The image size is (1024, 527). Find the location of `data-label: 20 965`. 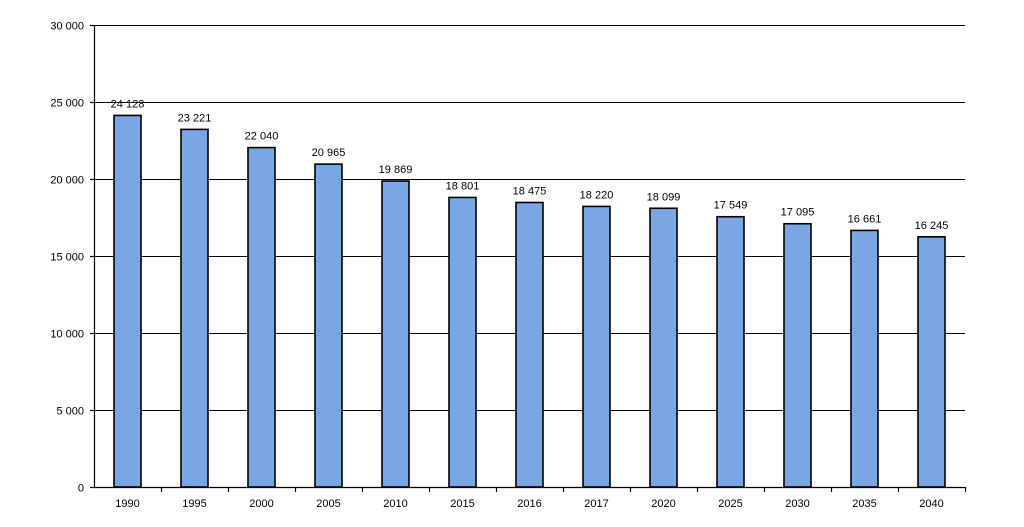

data-label: 20 965 is located at coordinates (329, 153).